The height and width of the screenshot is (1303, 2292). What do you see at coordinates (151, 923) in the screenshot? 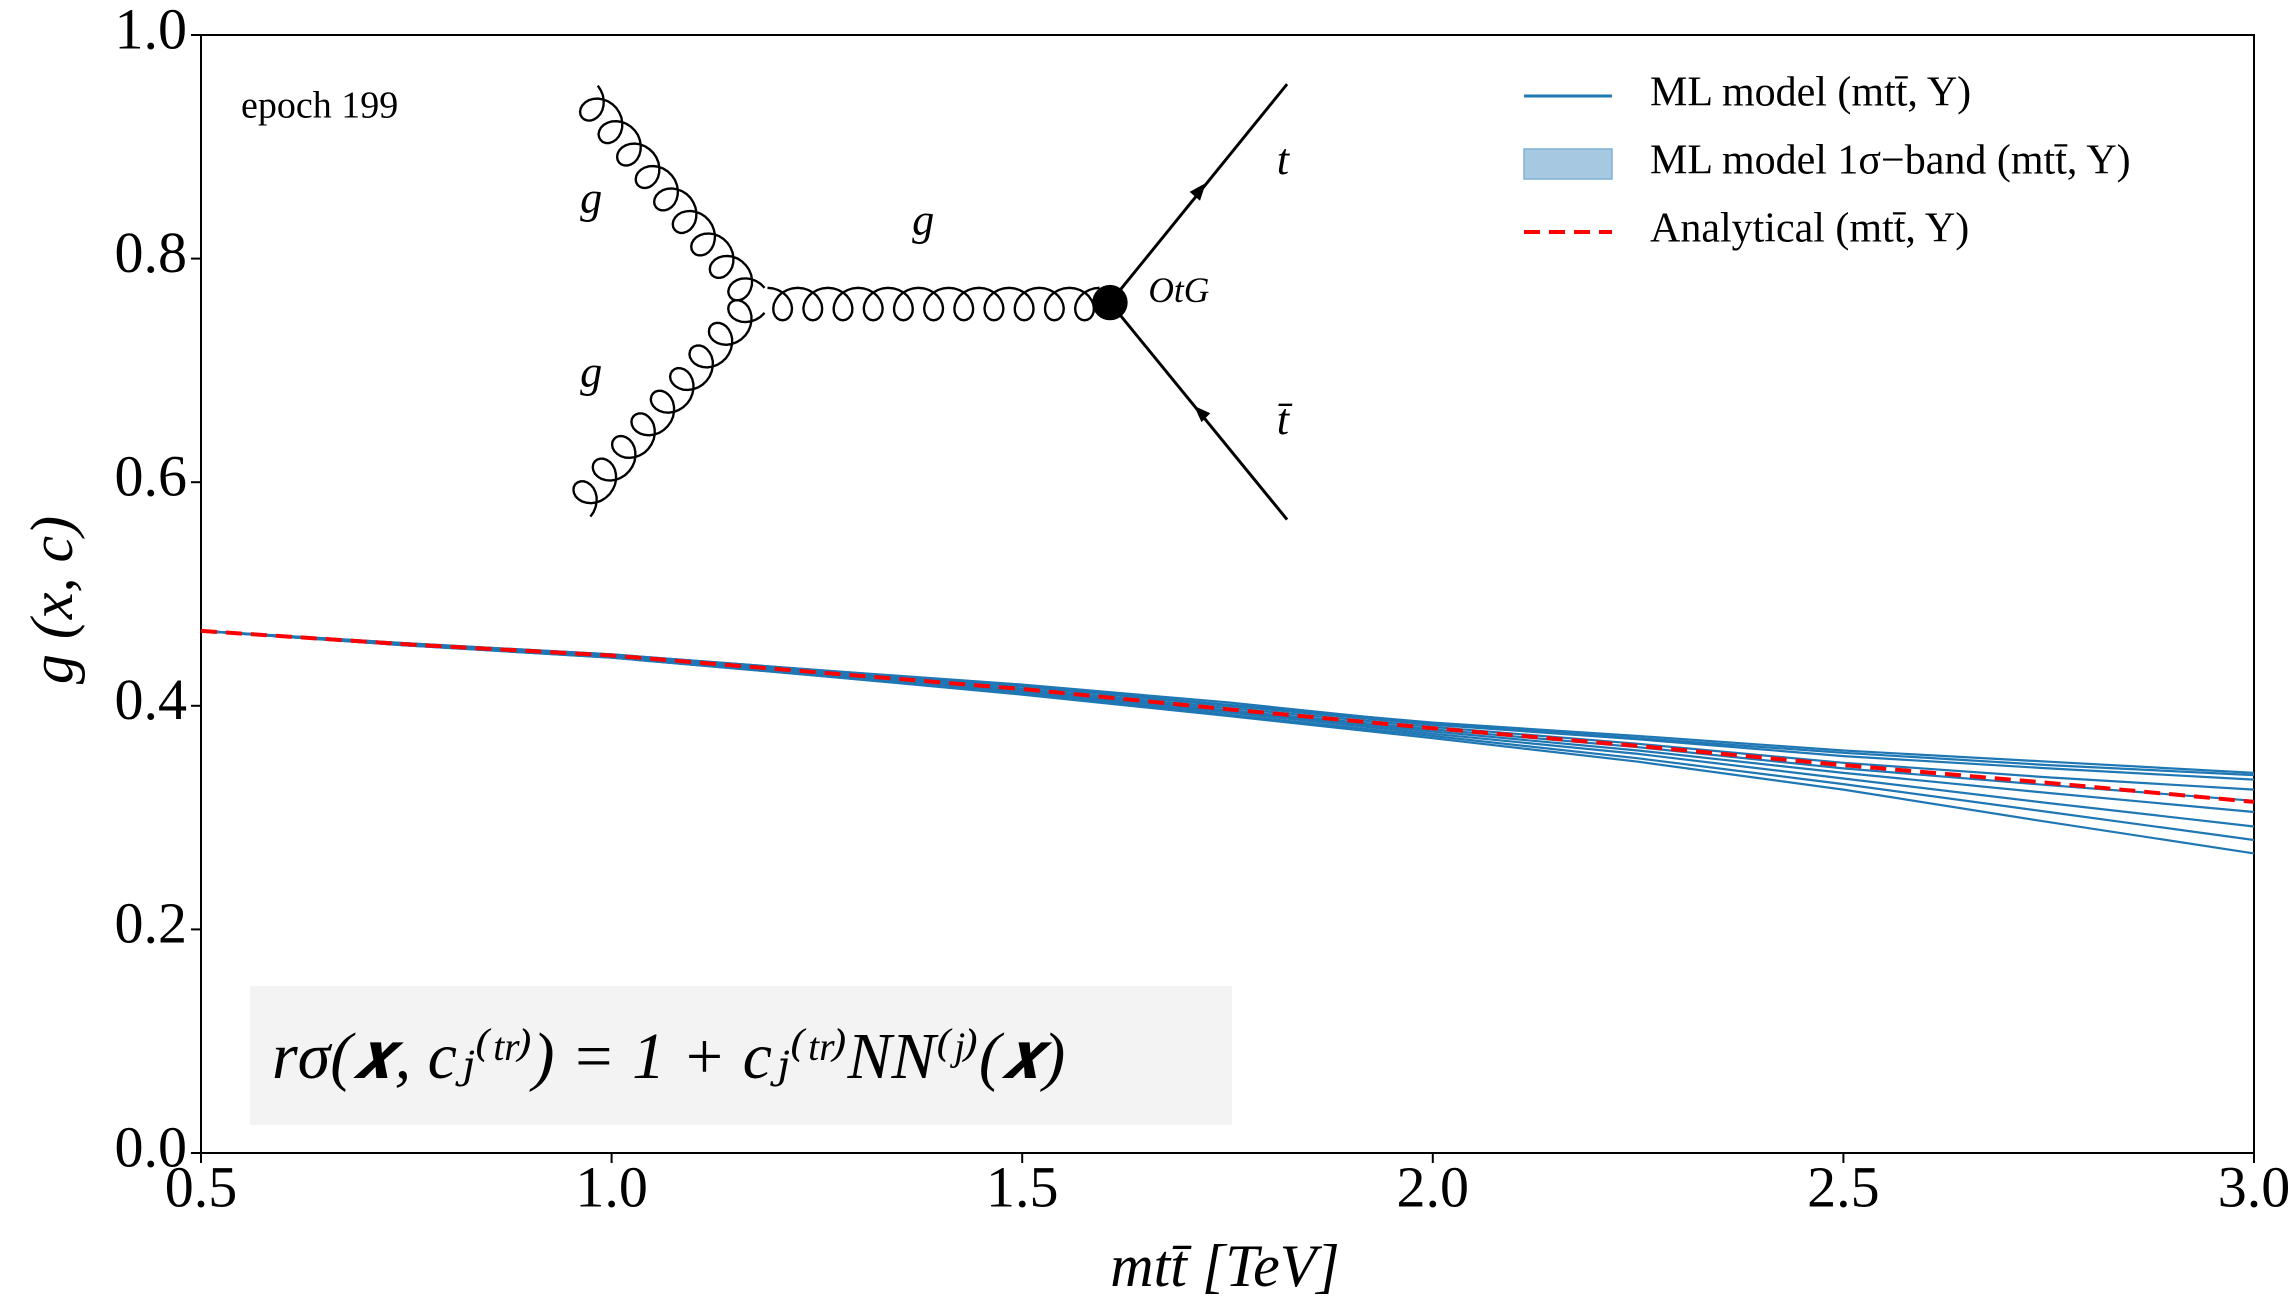
I see `y-tick-label: 0.2` at bounding box center [151, 923].